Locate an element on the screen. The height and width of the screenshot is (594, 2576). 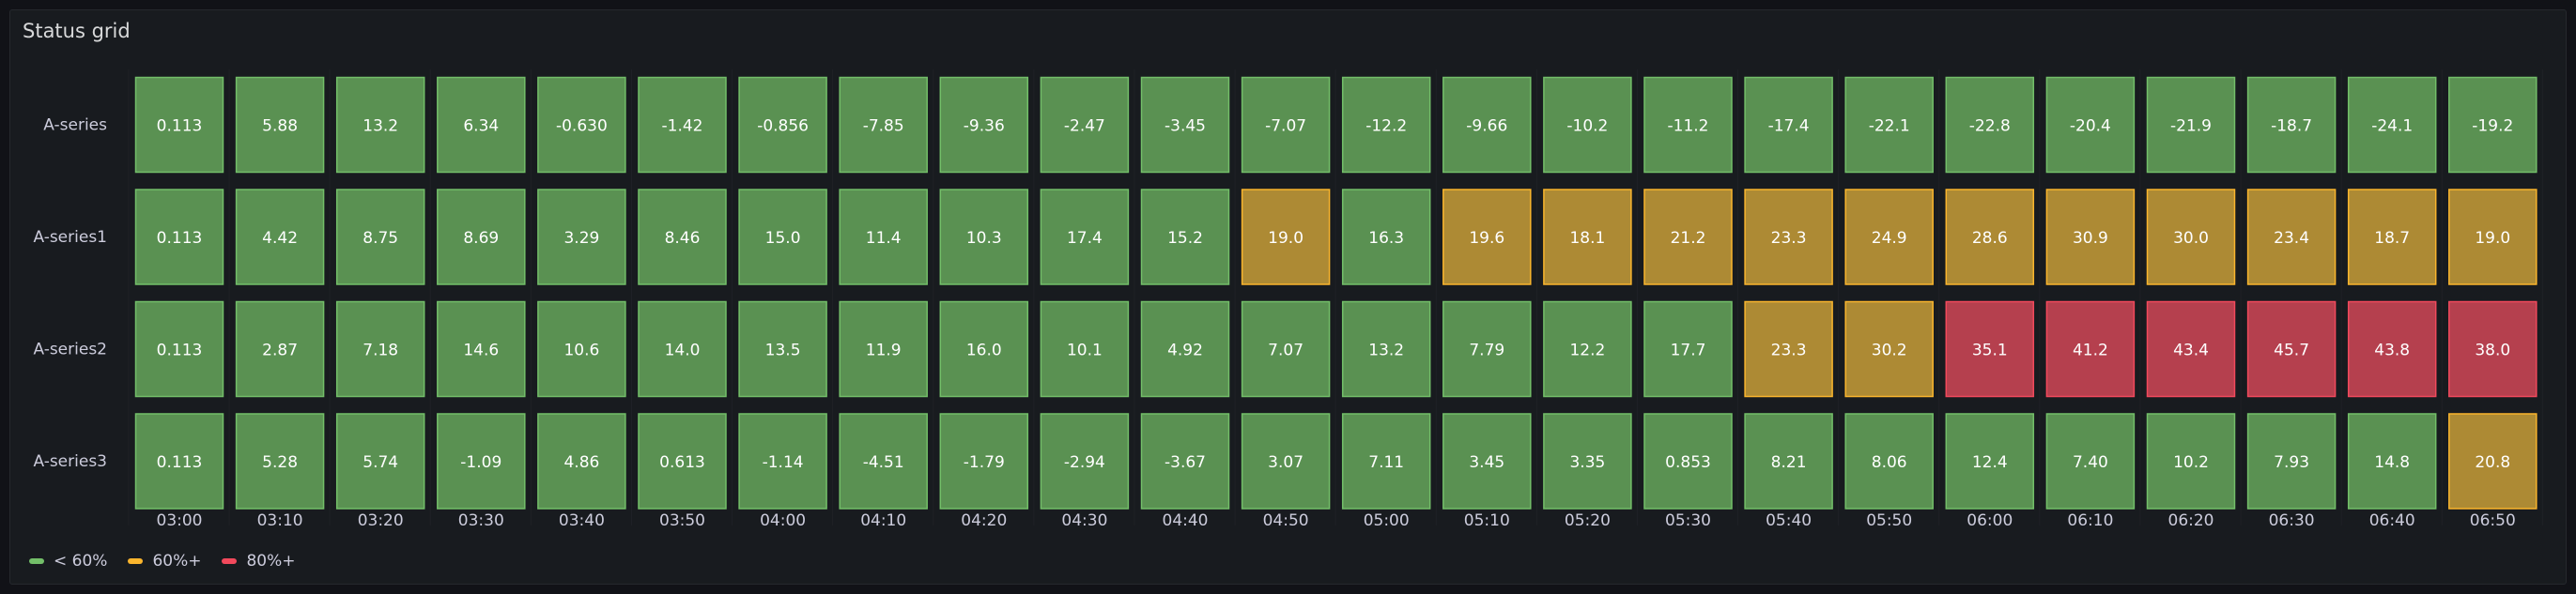
status-cell: 10.3 is located at coordinates (984, 237).